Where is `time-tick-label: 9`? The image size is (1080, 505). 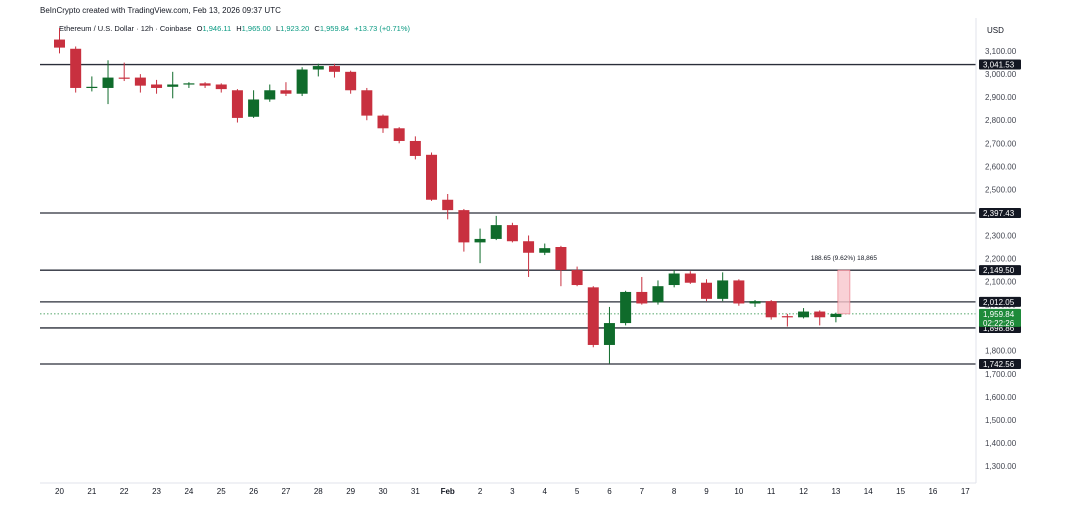
time-tick-label: 9 is located at coordinates (706, 491).